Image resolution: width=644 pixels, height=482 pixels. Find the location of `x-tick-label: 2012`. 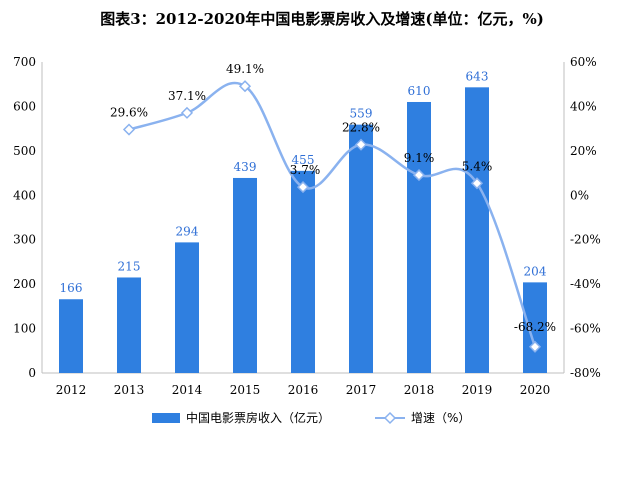

x-tick-label: 2012 is located at coordinates (71, 390).